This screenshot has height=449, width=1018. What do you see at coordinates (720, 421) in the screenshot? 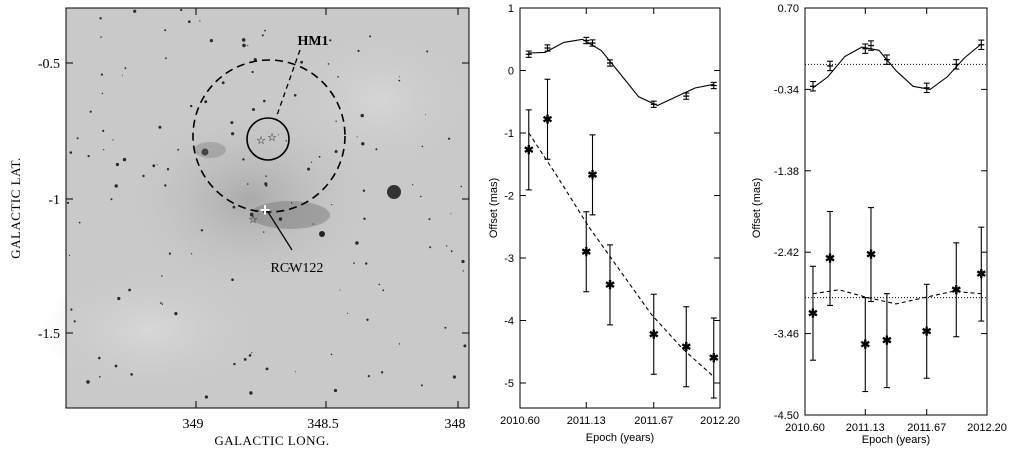
I see `x-tick-label: 2012.20` at bounding box center [720, 421].